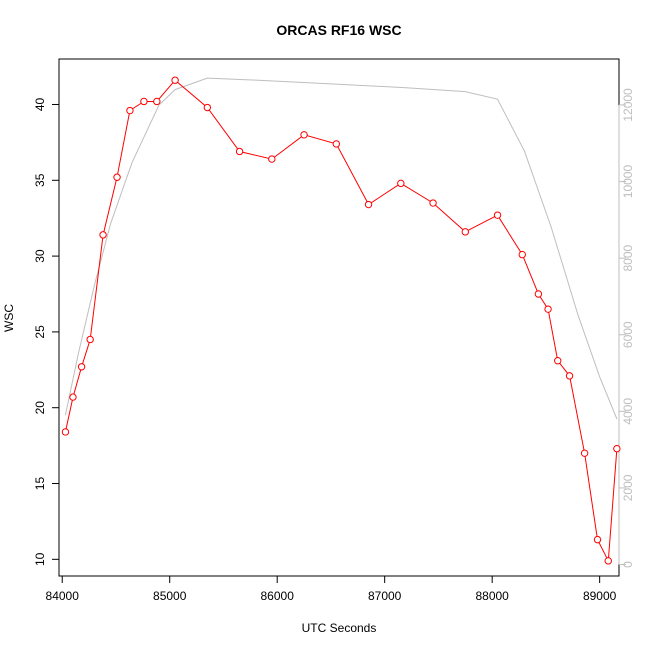 The width and height of the screenshot is (650, 650). Describe the element at coordinates (338, 30) in the screenshot. I see `chart-title: ORCAS RF16 WSC` at that location.